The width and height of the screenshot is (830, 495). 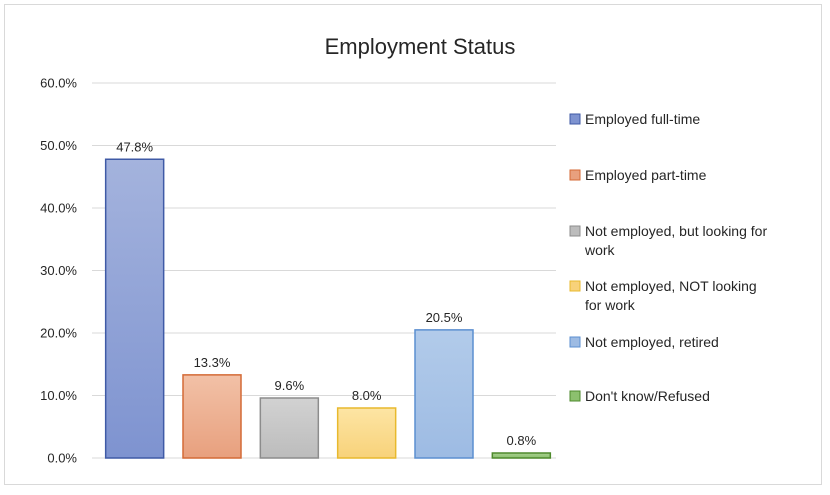 I want to click on legend-entry: Don't know/Refused, so click(x=647, y=396).